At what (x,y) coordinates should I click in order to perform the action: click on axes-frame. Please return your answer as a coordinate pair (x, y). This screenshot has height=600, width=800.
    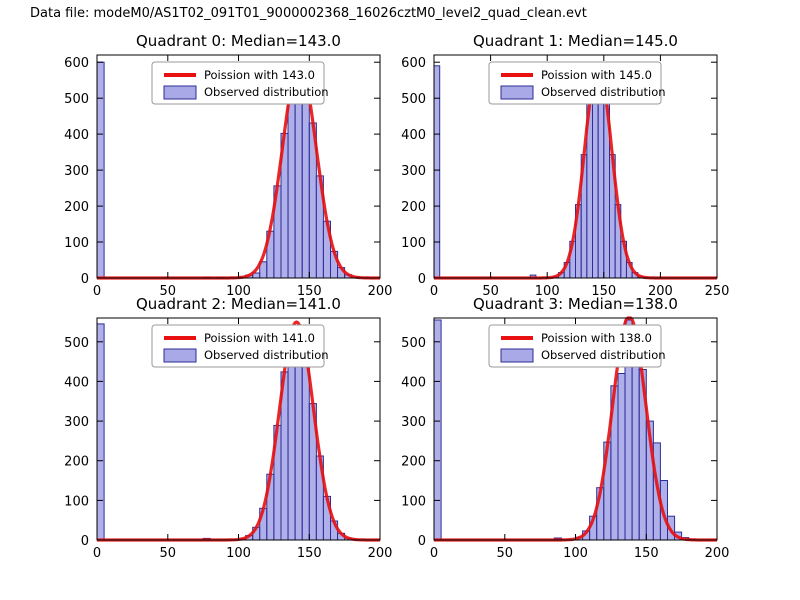
    Looking at the image, I should click on (575, 166).